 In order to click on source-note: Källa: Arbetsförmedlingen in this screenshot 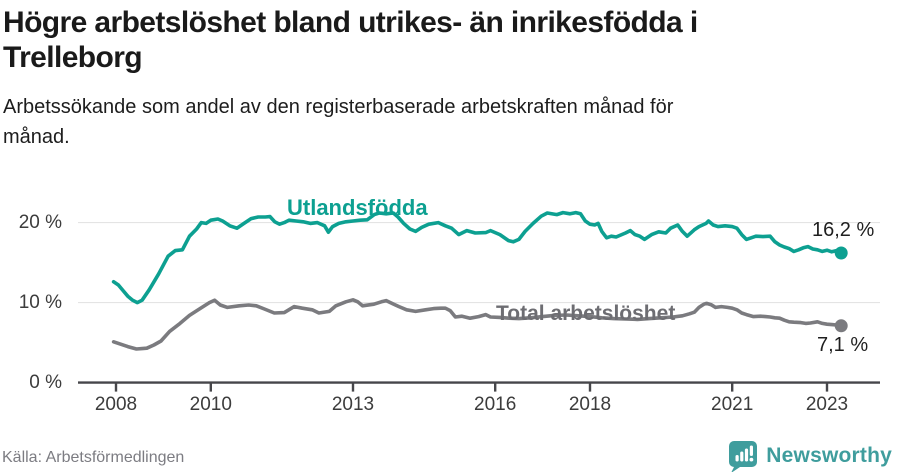, I will do `click(93, 457)`.